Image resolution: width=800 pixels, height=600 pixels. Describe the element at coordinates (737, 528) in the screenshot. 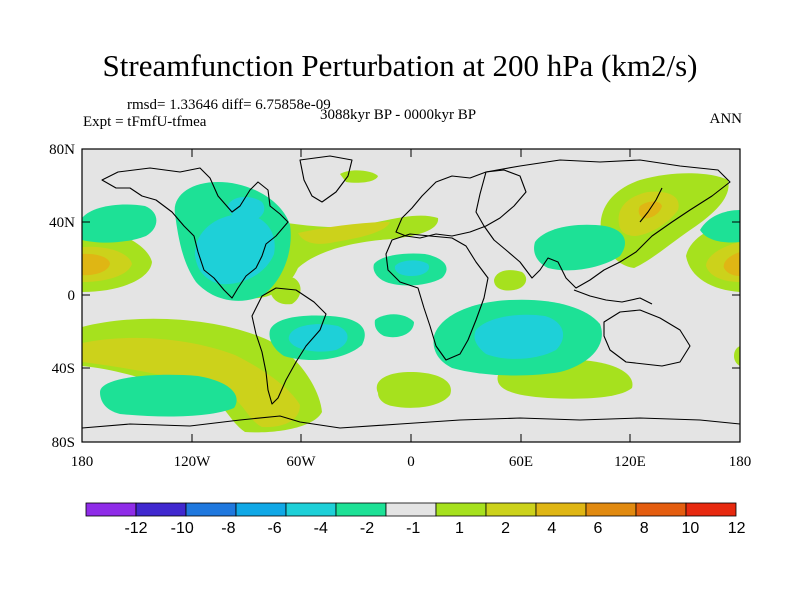

I see `colorbar-label: 12` at that location.